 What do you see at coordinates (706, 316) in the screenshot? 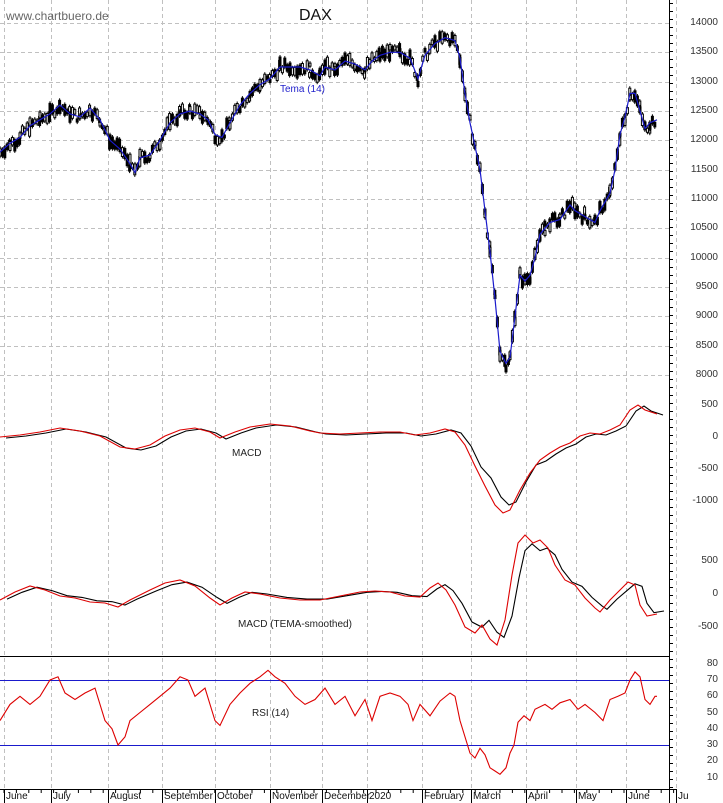
I see `price-tick: 9000` at bounding box center [706, 316].